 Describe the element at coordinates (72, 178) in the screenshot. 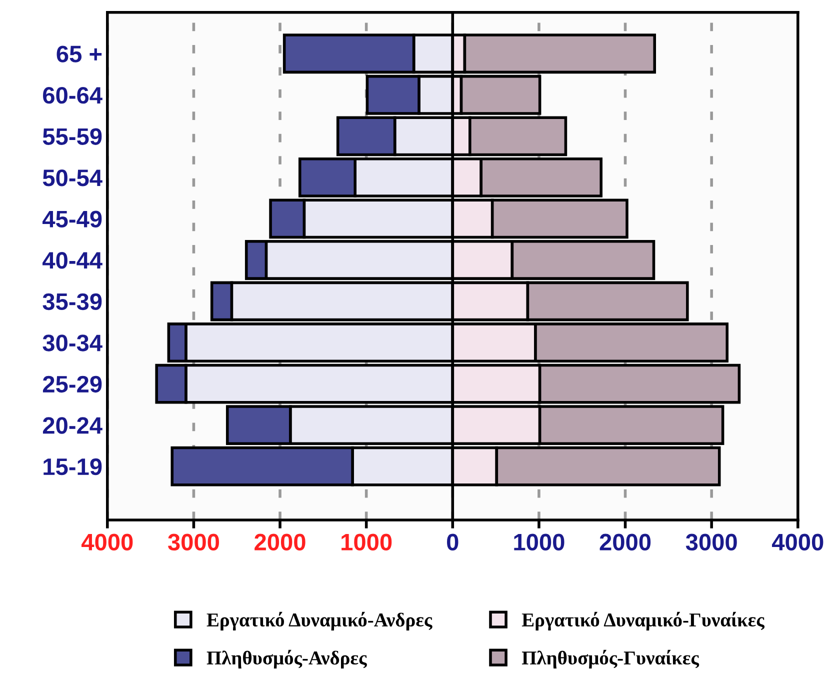

I see `y-tick-label: 50-54` at that location.